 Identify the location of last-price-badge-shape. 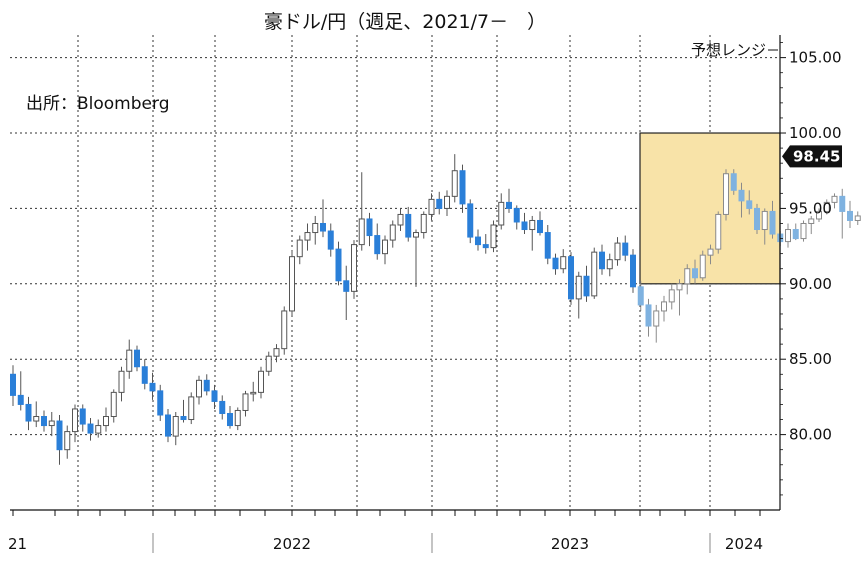
(812, 156).